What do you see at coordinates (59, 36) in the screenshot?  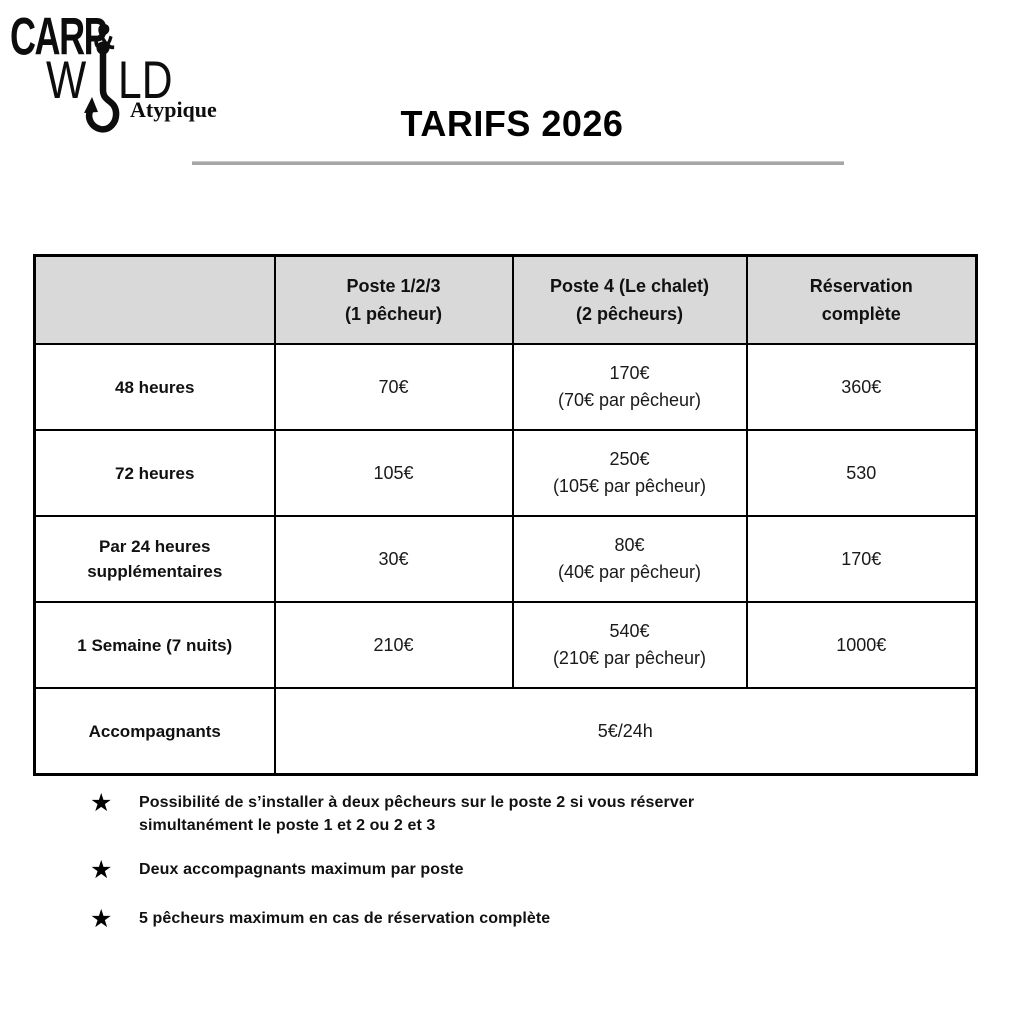 I see `logo-word-carp: CARP` at bounding box center [59, 36].